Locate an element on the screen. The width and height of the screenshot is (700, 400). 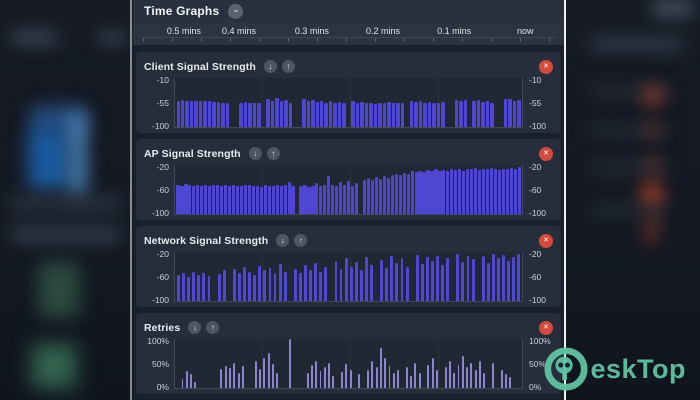
y-tick-label: 50% is located at coordinates (160, 364).